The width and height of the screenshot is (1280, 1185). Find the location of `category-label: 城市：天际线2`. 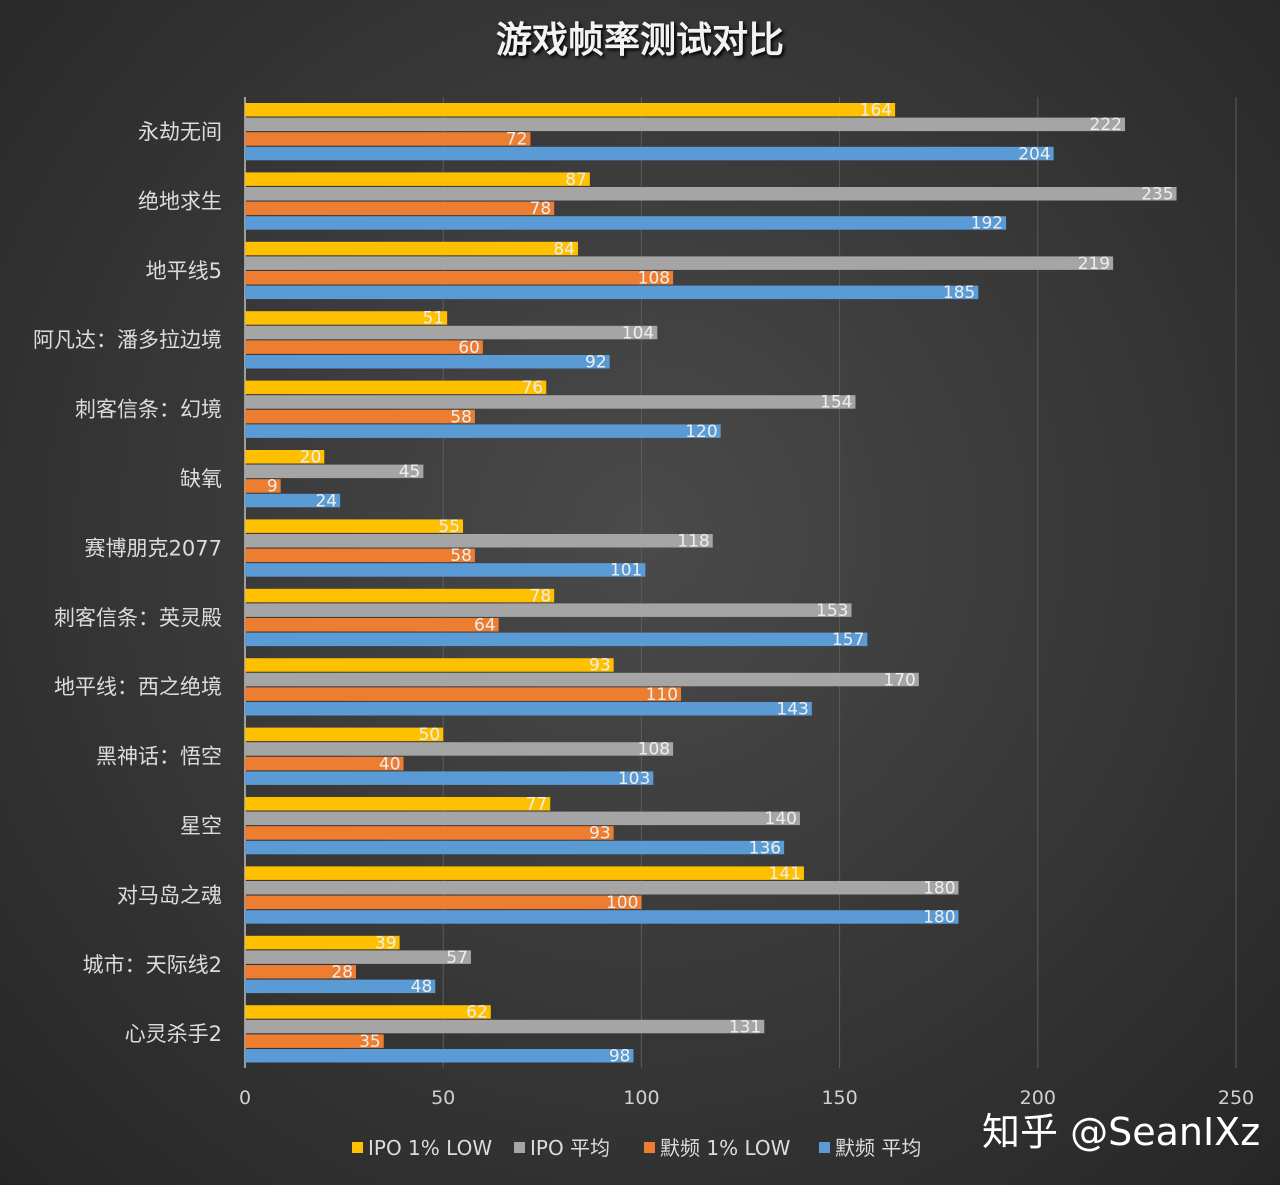

category-label: 城市：天际线2 is located at coordinates (152, 965).